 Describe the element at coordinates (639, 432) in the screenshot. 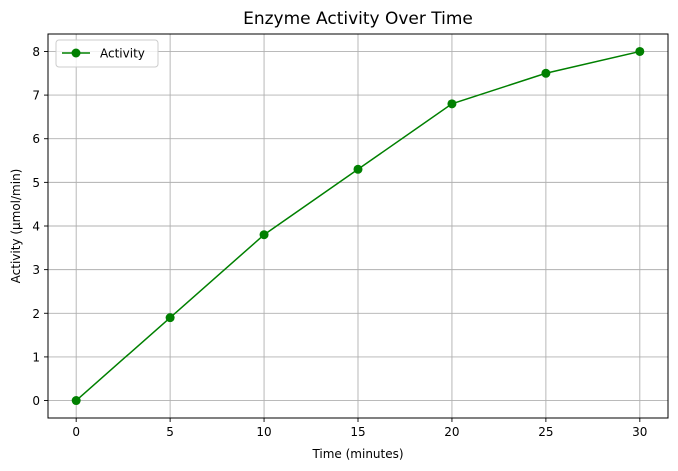

I see `x-tick-label-6: 30` at that location.